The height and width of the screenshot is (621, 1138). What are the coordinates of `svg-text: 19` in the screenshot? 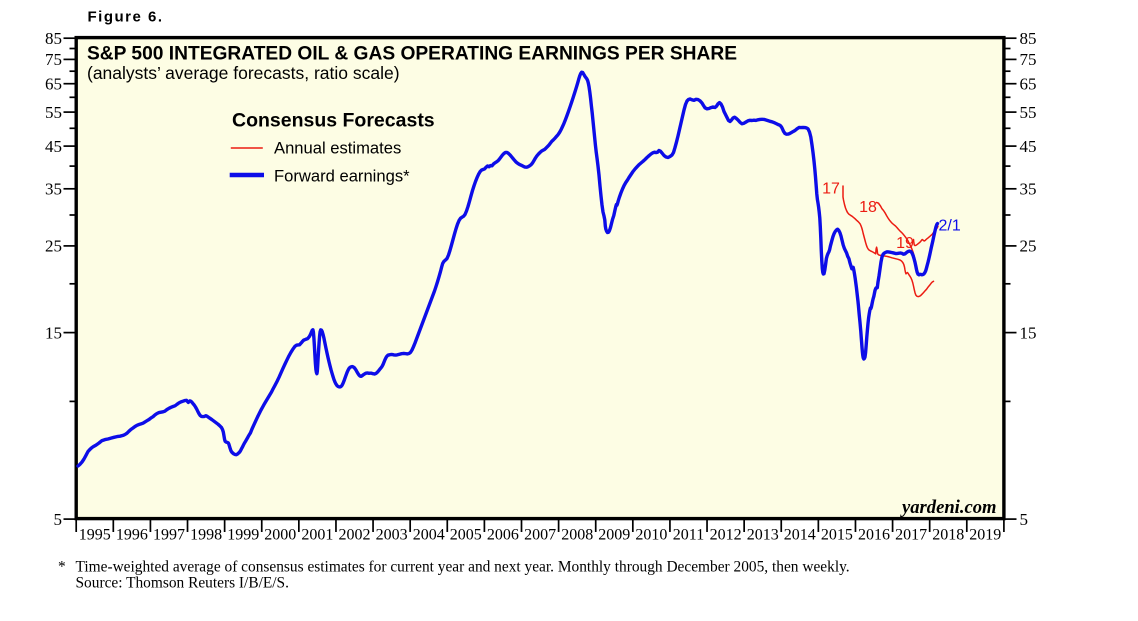 It's located at (905, 243).